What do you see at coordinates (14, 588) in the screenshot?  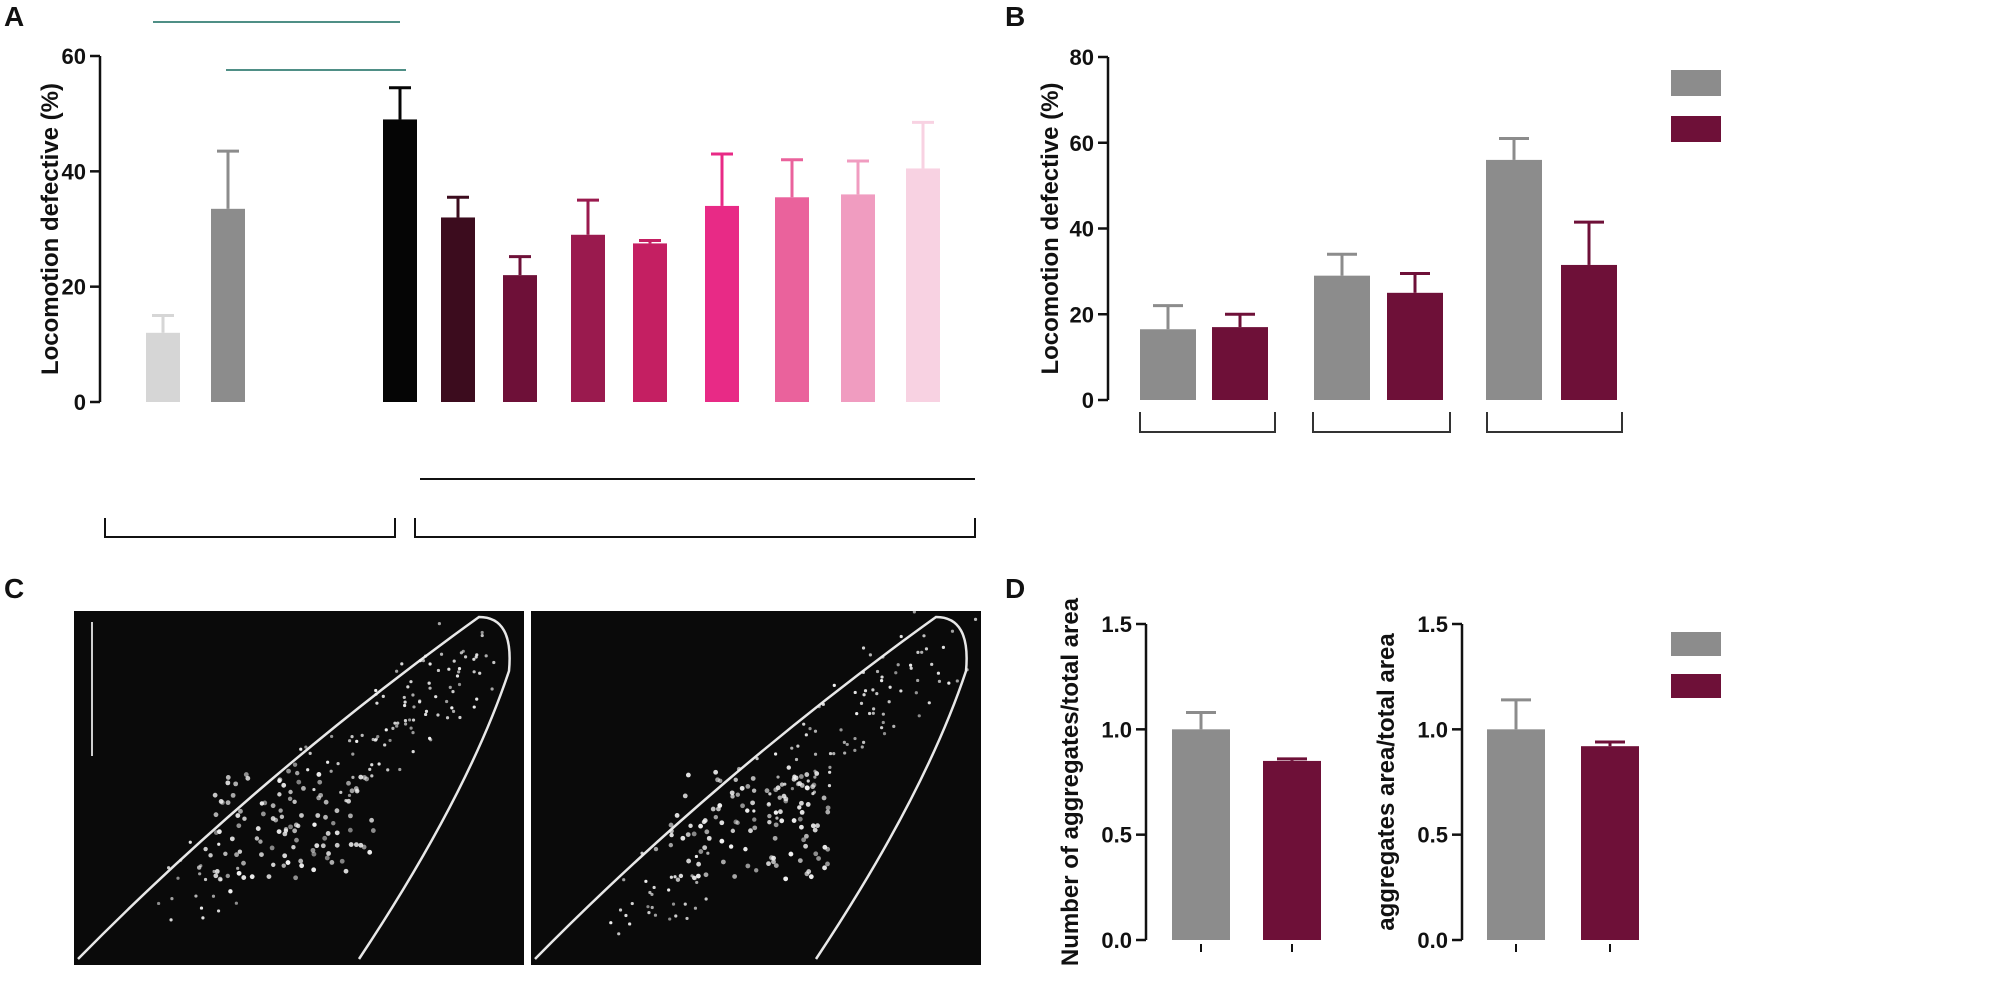 I see `panel-label-c: C` at bounding box center [14, 588].